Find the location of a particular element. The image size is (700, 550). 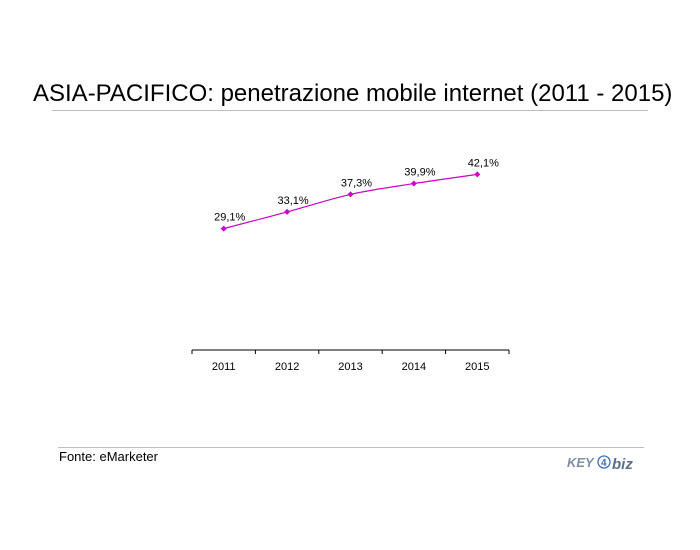

logo-biz-text: biz is located at coordinates (622, 464).